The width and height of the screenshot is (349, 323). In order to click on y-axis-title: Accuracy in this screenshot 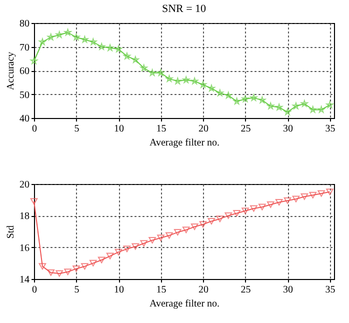, I will do `click(11, 71)`.